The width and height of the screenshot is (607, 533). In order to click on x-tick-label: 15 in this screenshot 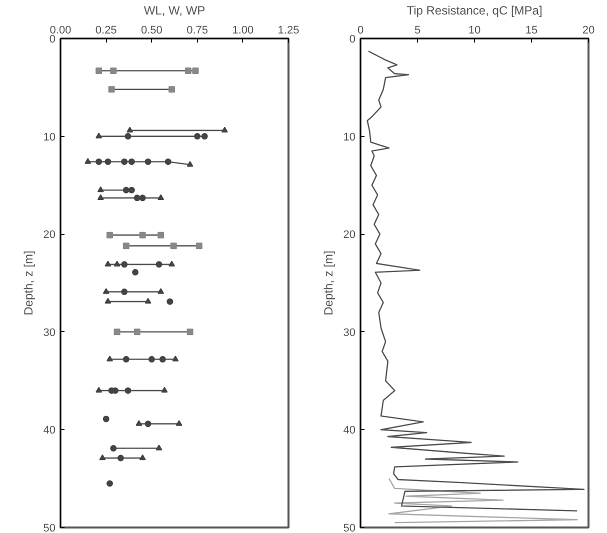, I will do `click(531, 30)`.